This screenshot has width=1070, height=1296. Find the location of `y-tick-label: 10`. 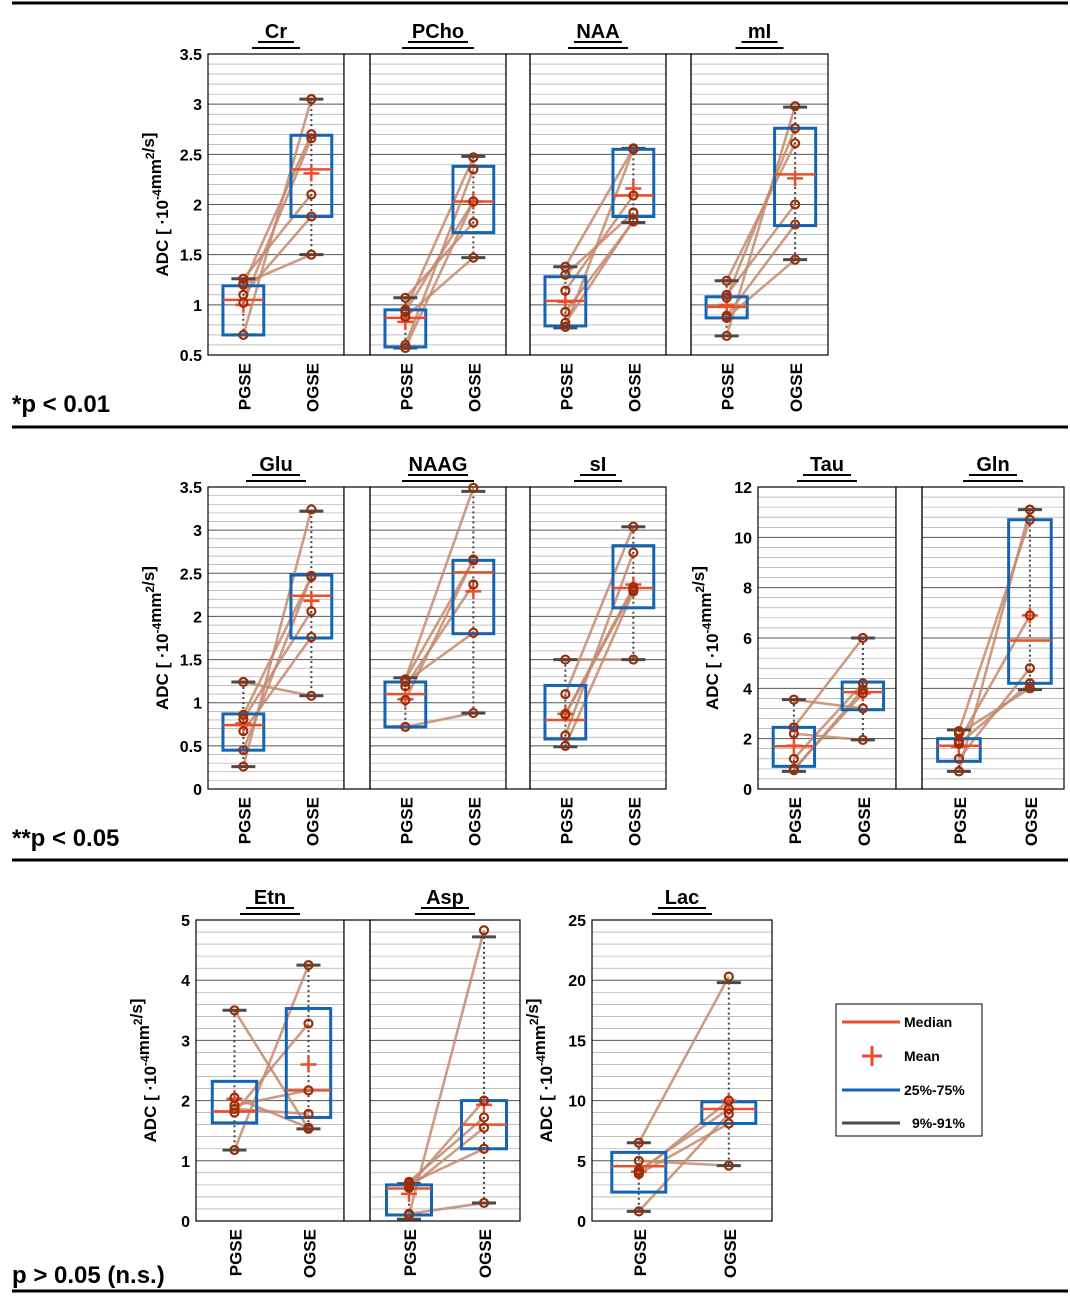

y-tick-label: 10 is located at coordinates (577, 1102).